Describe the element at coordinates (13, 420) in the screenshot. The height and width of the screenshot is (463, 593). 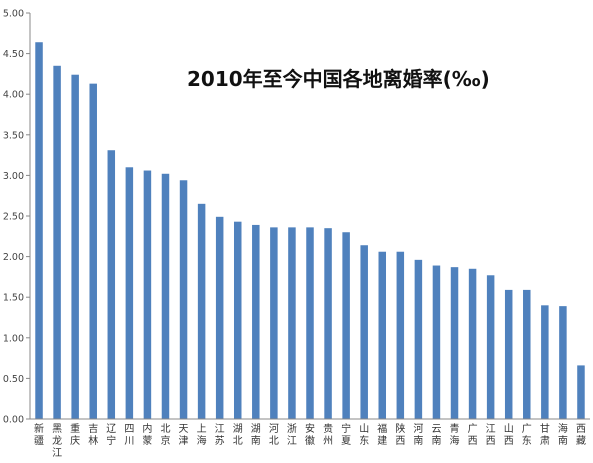
I see `y-tick-label: 0.00` at that location.